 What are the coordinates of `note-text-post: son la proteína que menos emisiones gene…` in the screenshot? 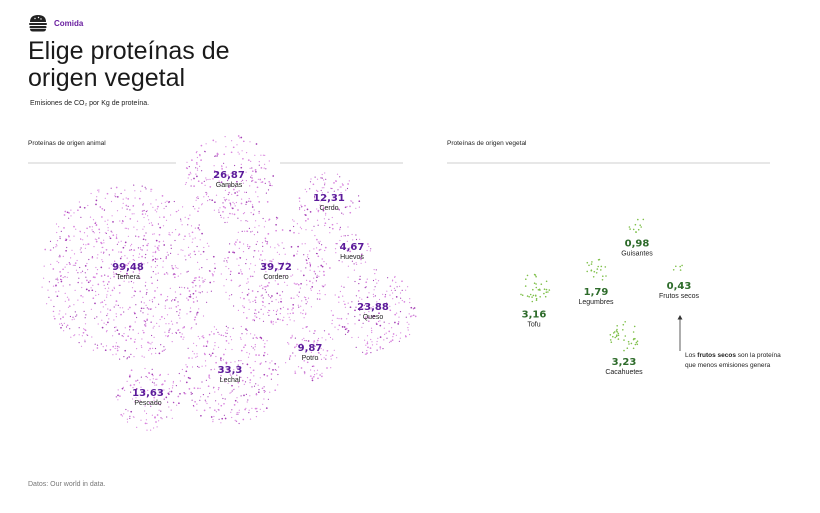 It's located at (733, 360).